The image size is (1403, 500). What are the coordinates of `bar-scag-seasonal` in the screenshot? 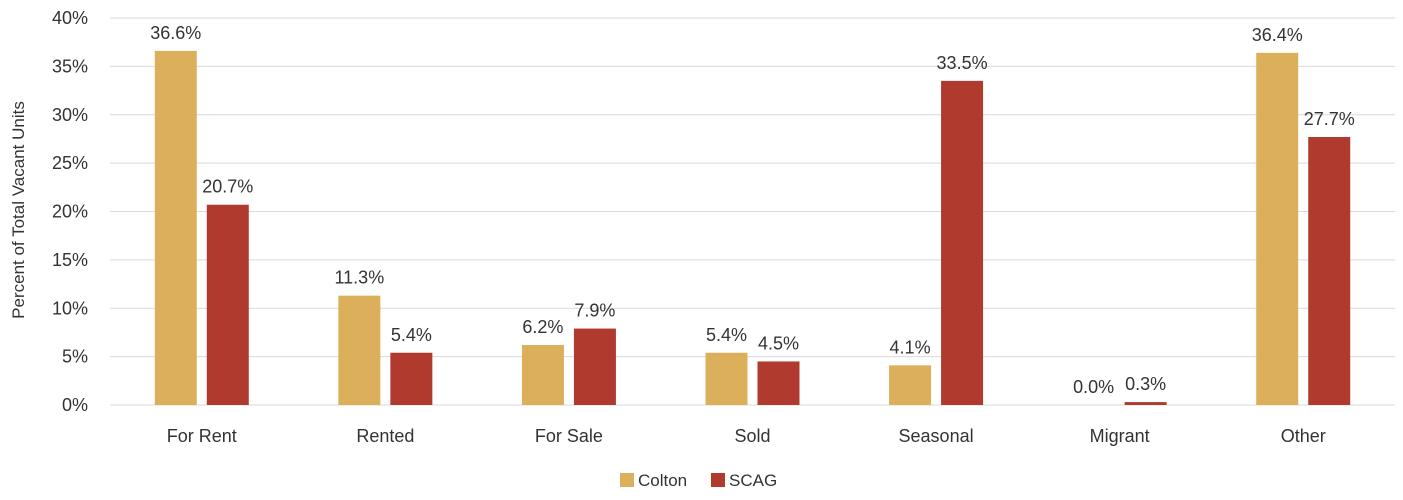 It's located at (962, 242).